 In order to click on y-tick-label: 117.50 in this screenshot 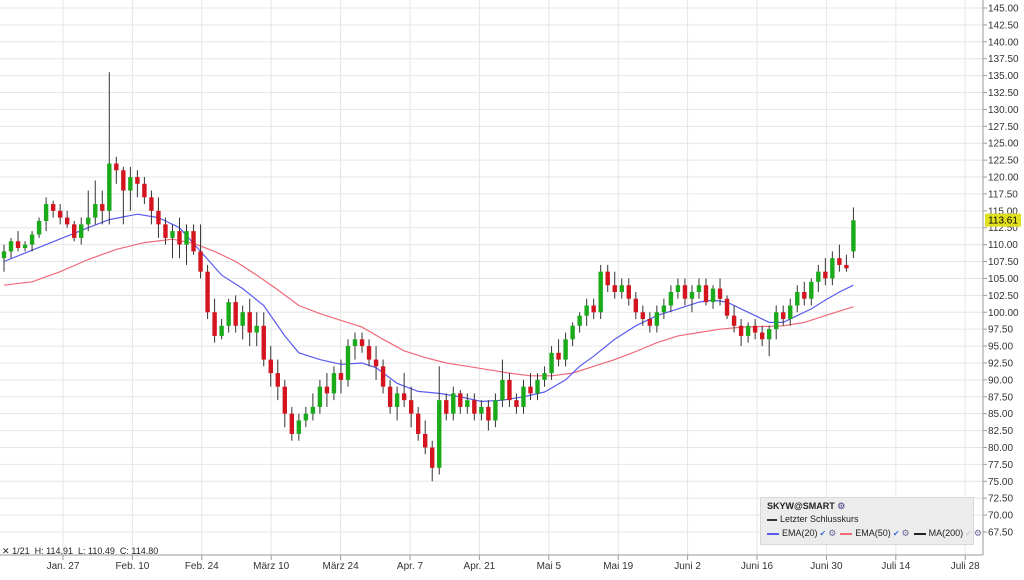, I will do `click(1003, 194)`.